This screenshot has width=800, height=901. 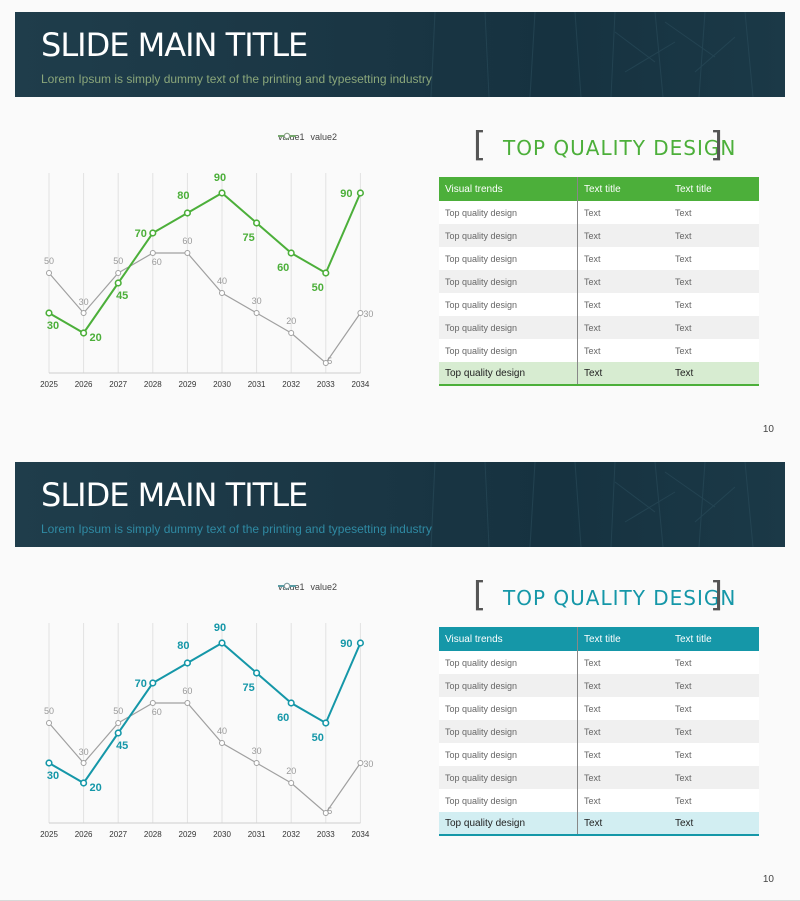 I want to click on data-label-value1: 60, so click(x=283, y=268).